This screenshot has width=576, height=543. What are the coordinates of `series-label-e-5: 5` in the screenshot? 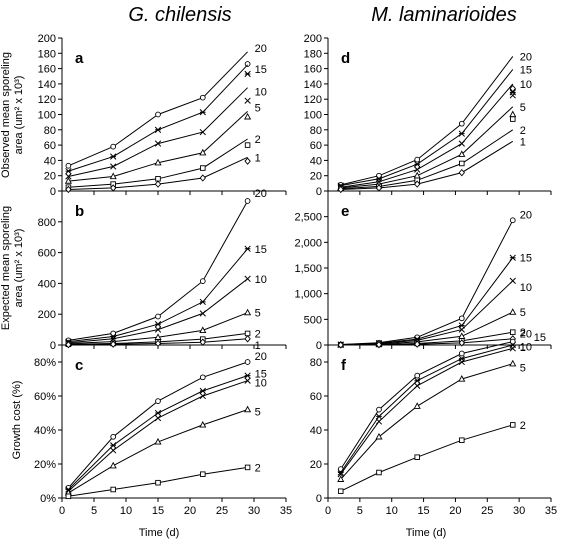 It's located at (523, 313).